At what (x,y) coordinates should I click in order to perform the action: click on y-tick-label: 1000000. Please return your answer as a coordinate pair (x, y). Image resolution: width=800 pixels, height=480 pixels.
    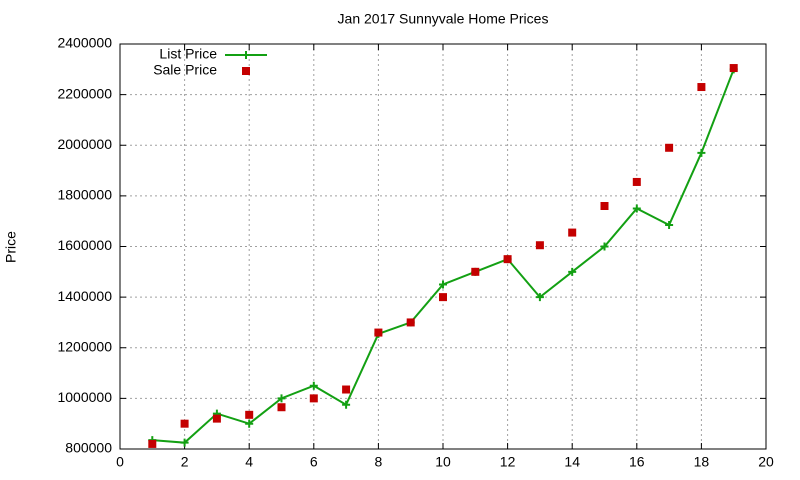
    Looking at the image, I should click on (84, 397).